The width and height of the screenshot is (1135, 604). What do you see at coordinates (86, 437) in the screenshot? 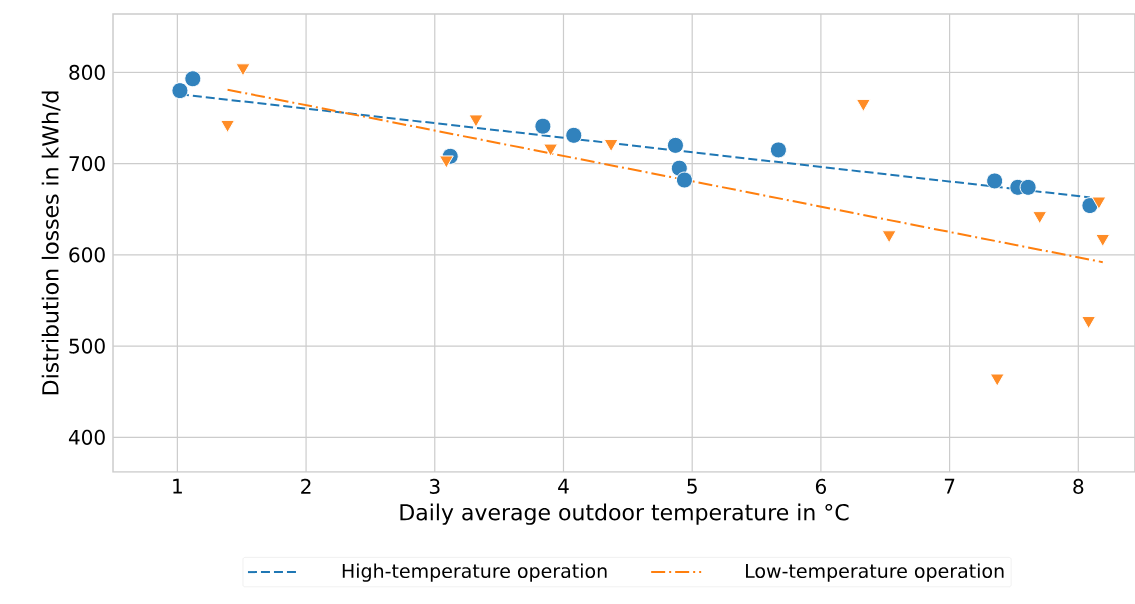
I see `y-tick-label: 400` at bounding box center [86, 437].